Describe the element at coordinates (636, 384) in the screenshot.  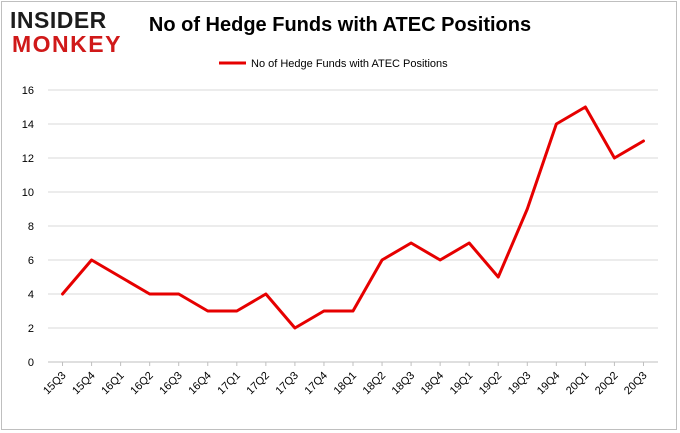
I see `x-tick-label: 20Q3` at that location.